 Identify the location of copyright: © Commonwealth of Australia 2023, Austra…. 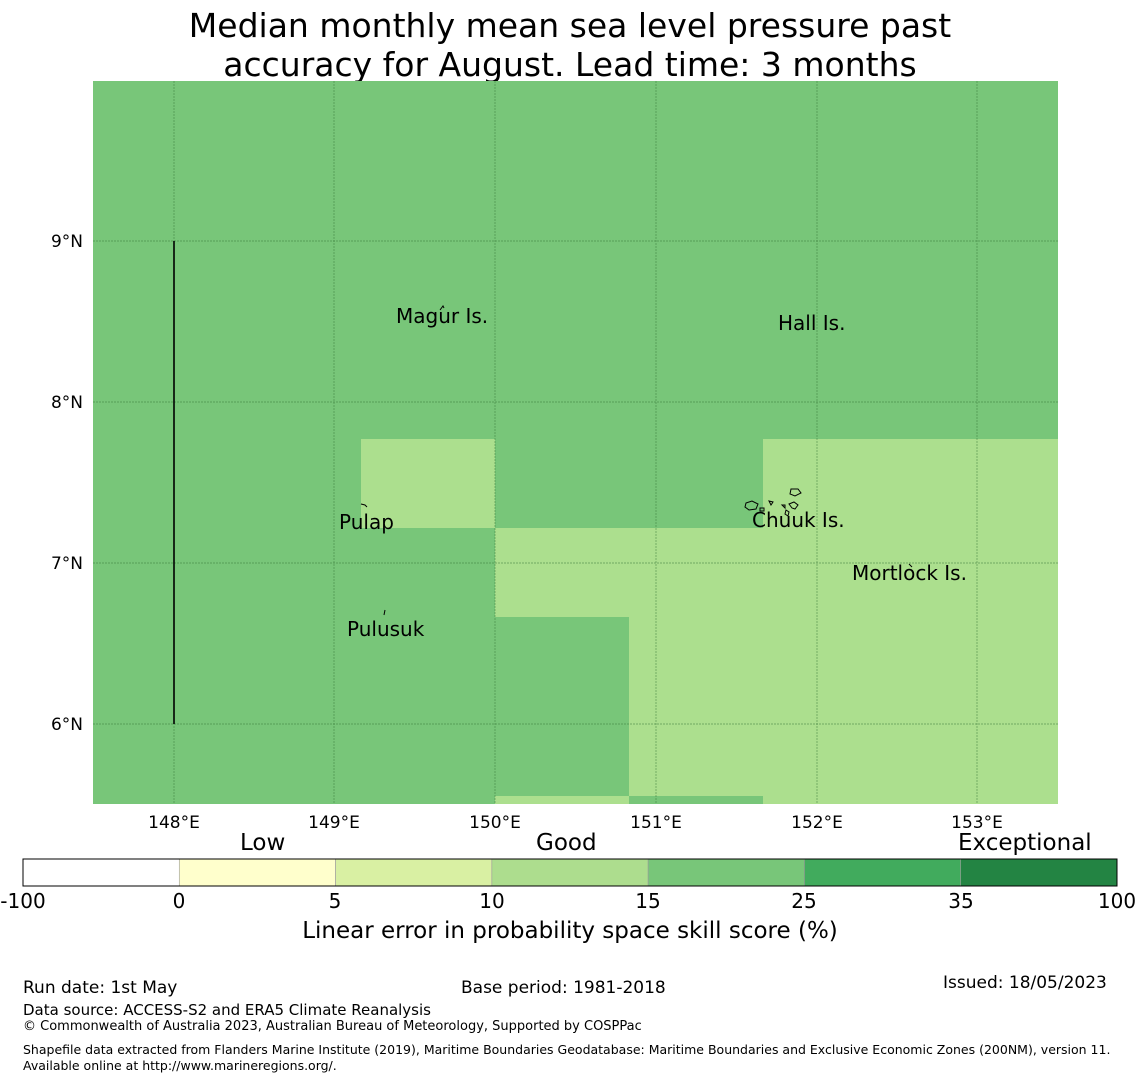
(332, 1026).